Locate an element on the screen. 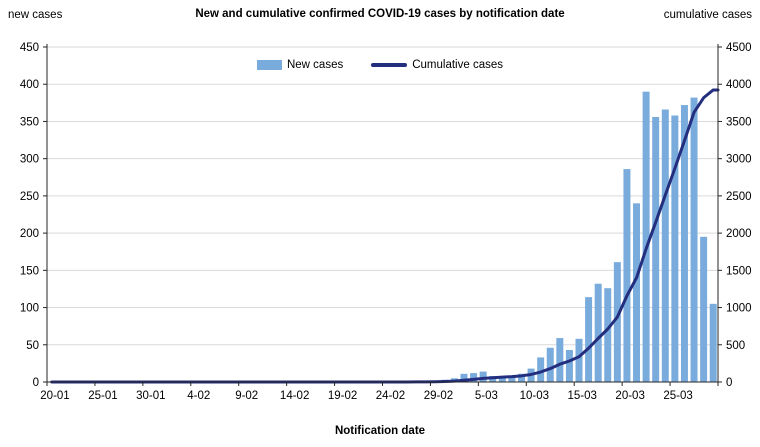 This screenshot has width=760, height=447. legend-item-cumulative-cases: Cumulative cases is located at coordinates (437, 65).